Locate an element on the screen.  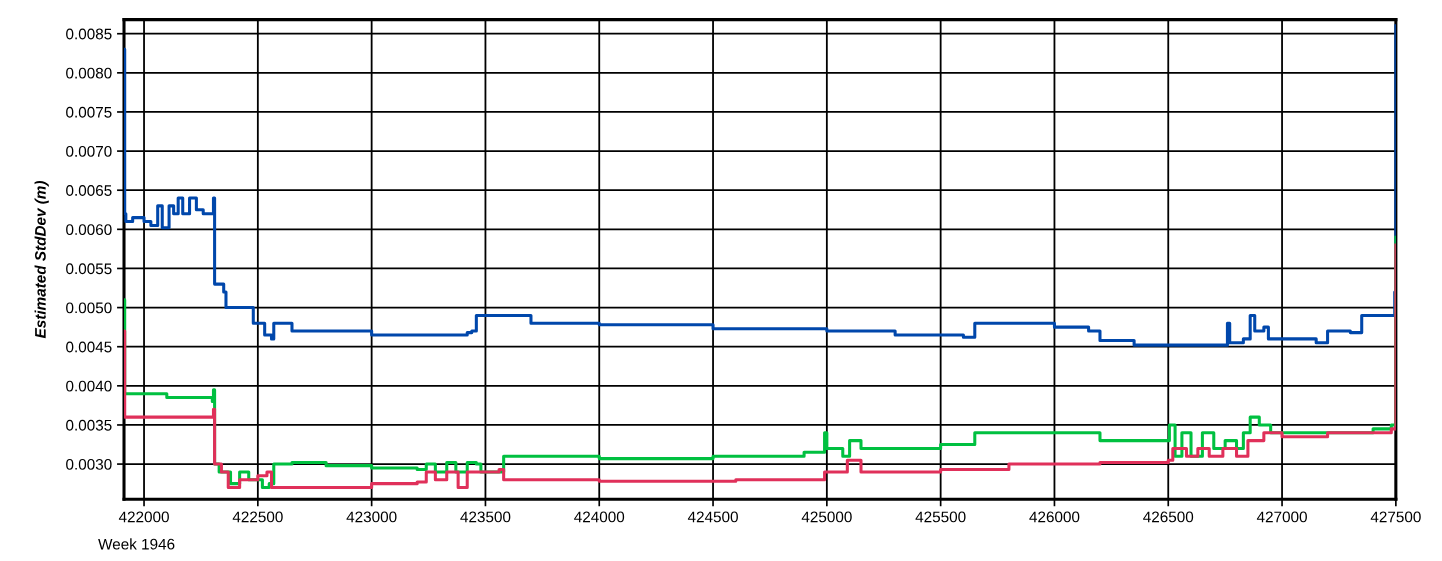
x-tick-label: 424000 is located at coordinates (599, 517).